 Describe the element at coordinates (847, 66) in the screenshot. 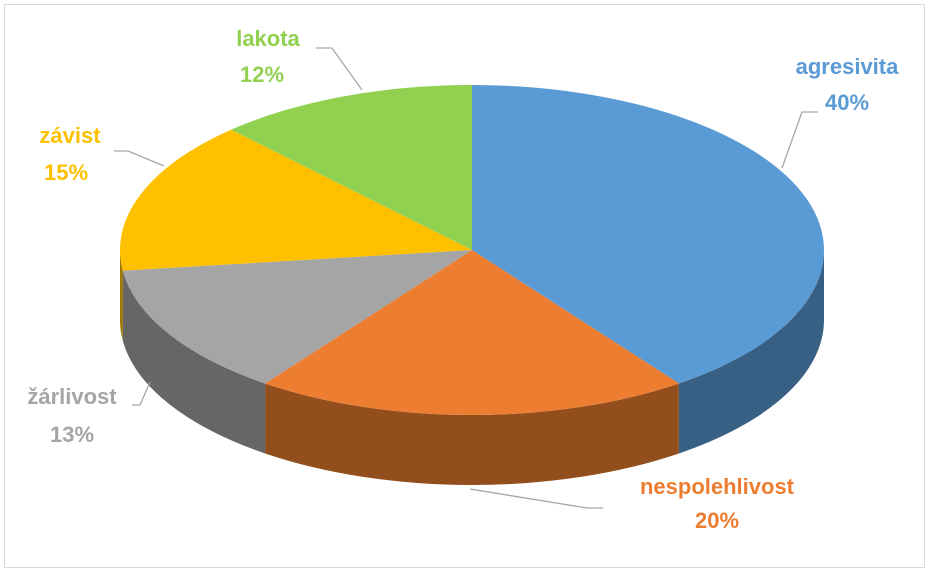

I see `slice-label: agresivita` at that location.